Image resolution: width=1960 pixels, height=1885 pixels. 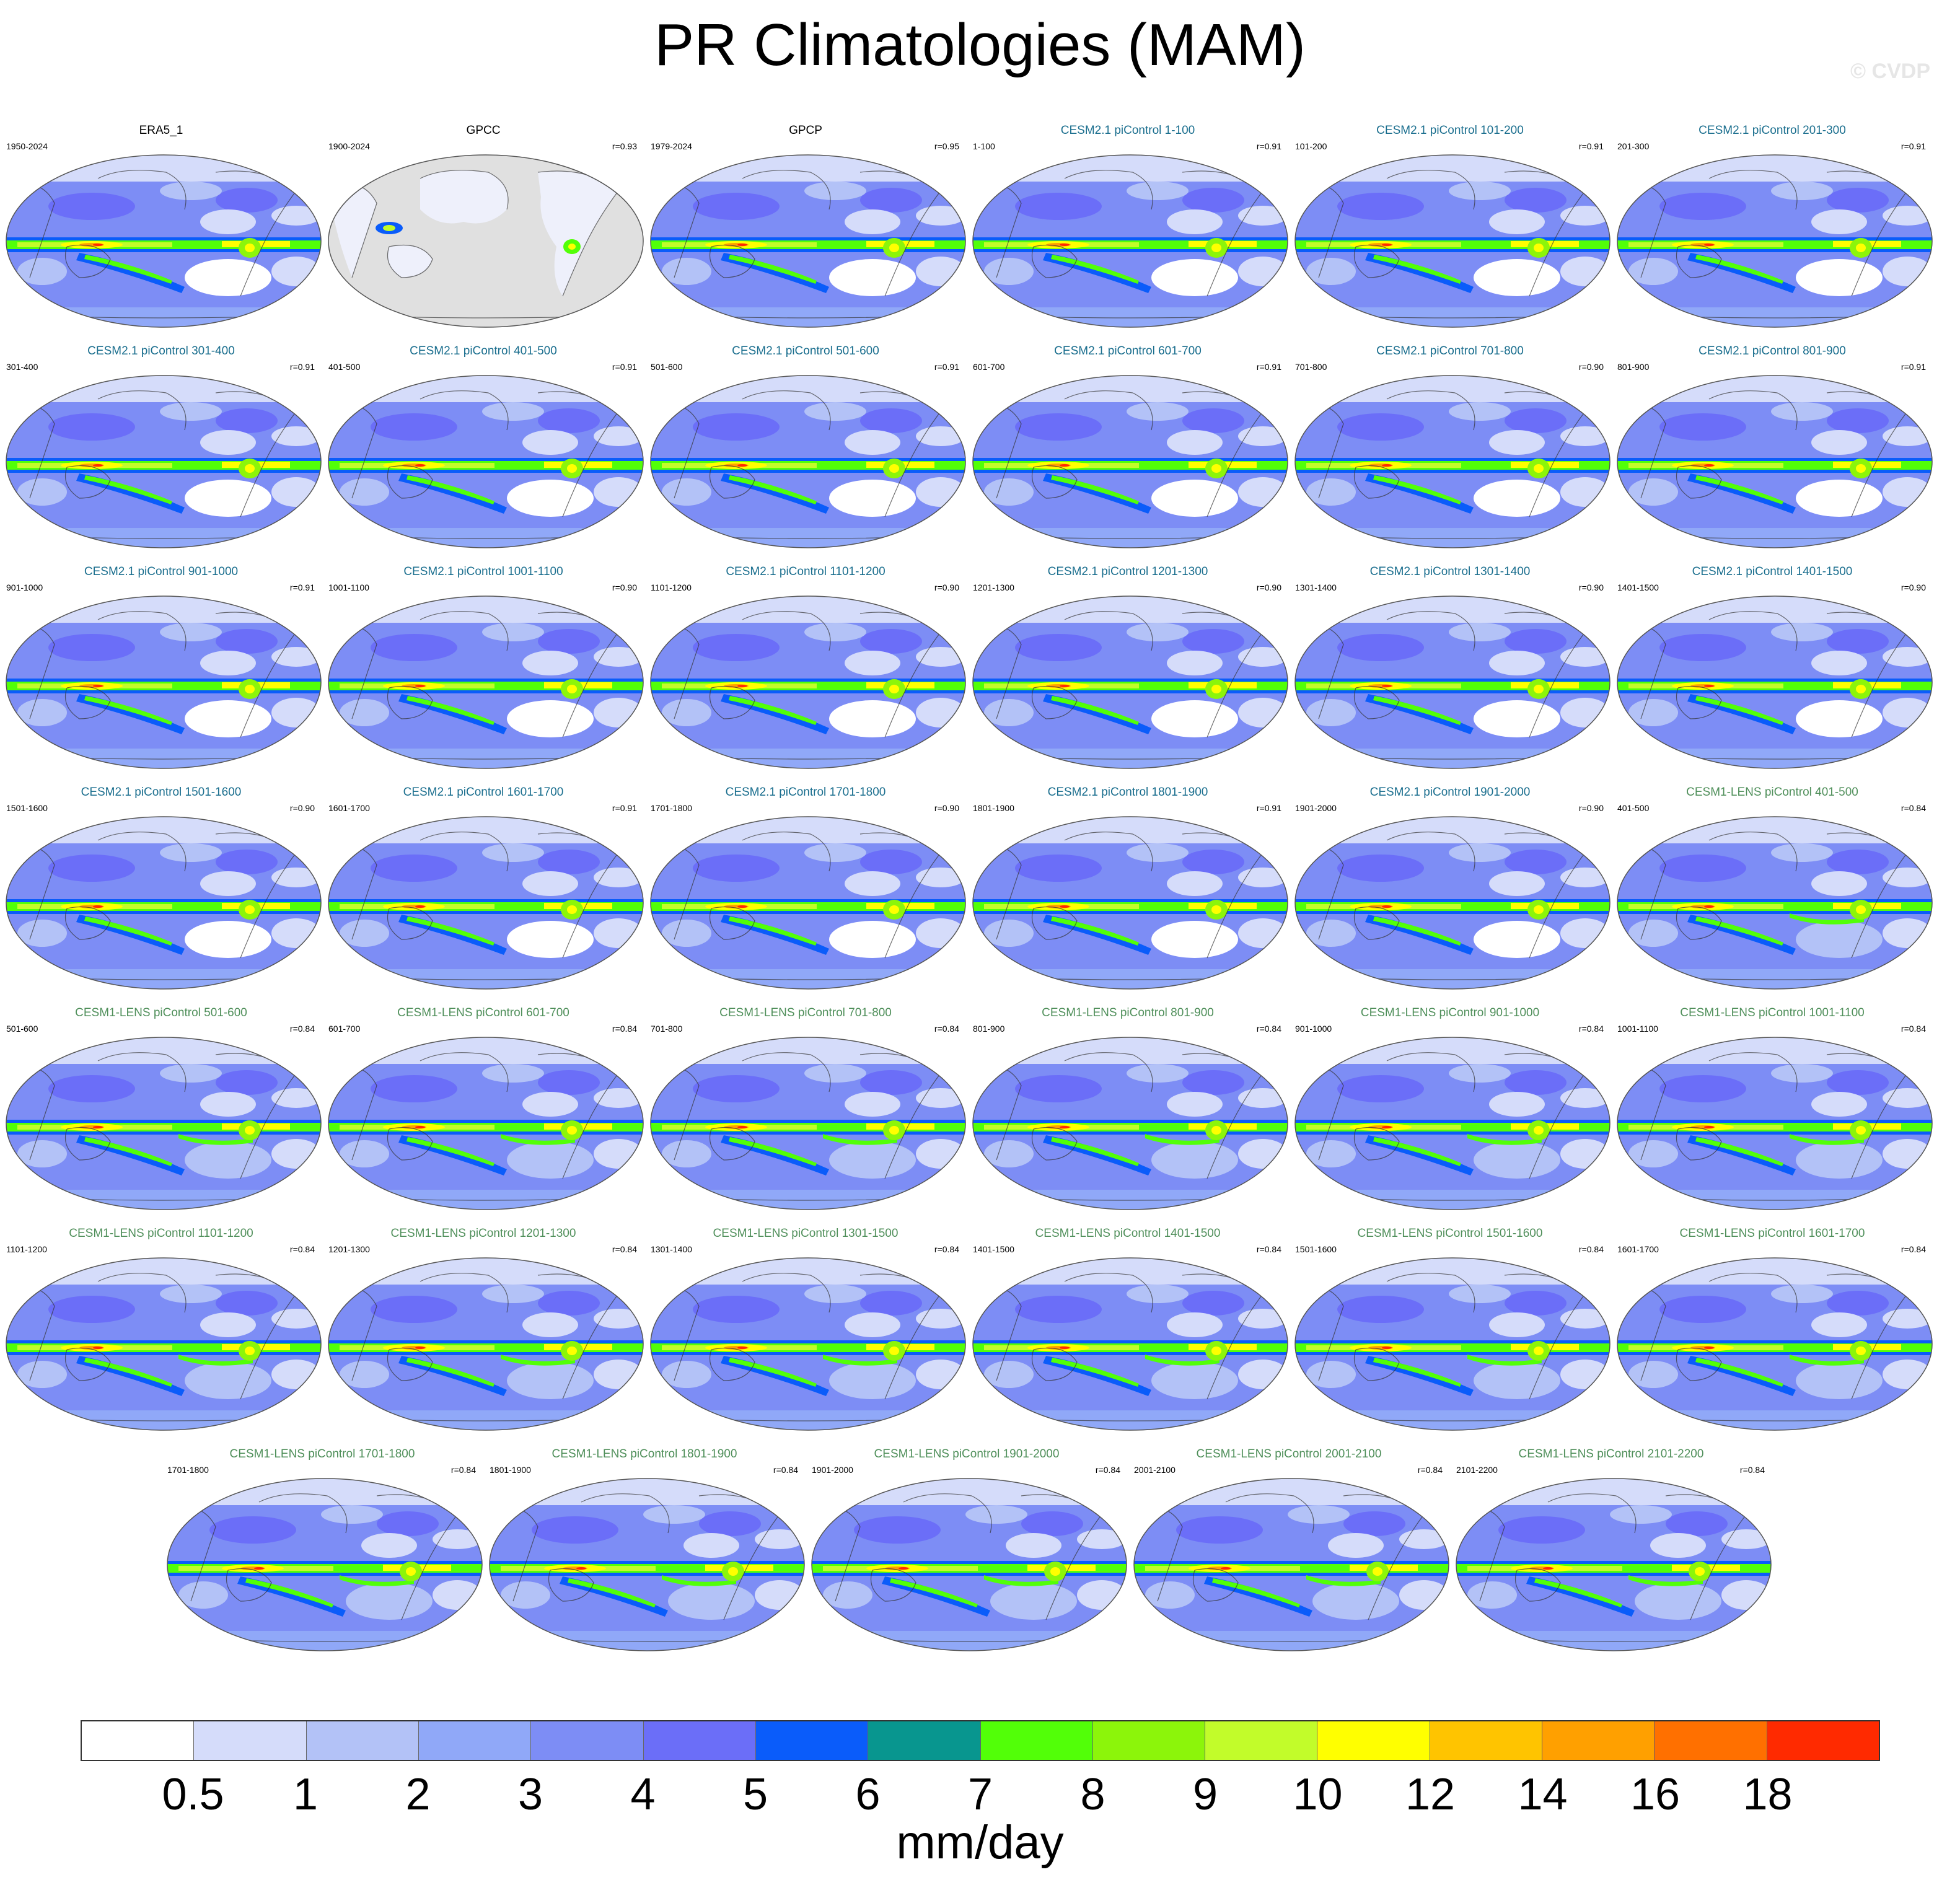 I want to click on panel-title: CESM2.1 piControl 301-400, so click(x=161, y=351).